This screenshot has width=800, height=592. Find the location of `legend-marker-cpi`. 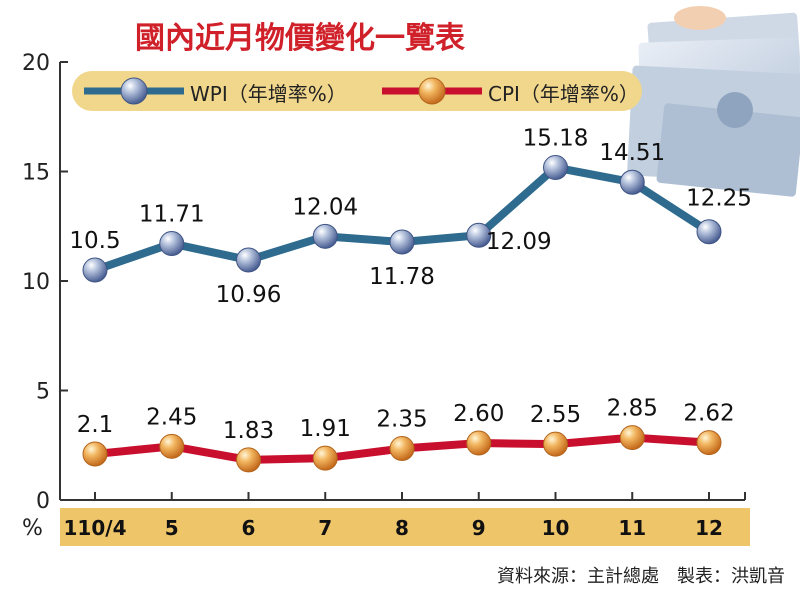

legend-marker-cpi is located at coordinates (432, 91).